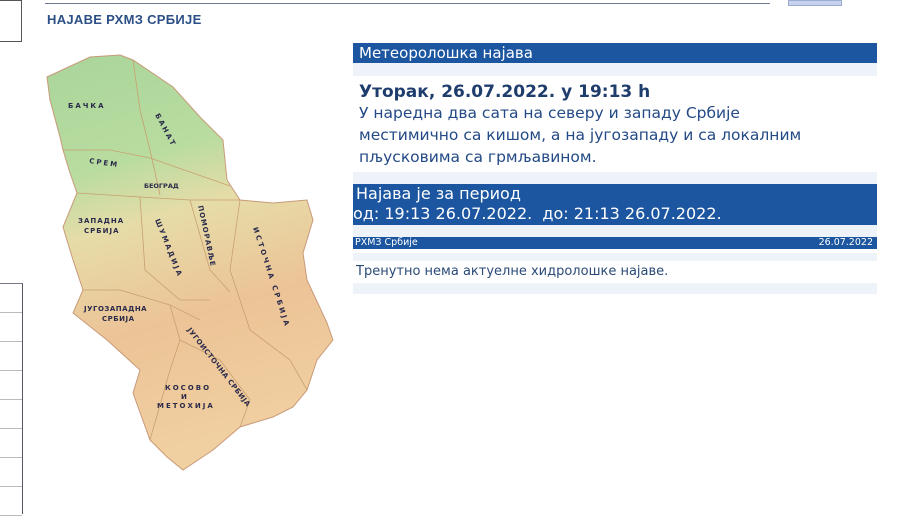  What do you see at coordinates (615, 53) in the screenshot?
I see `forecast-heading: Метеоролошка најава` at bounding box center [615, 53].